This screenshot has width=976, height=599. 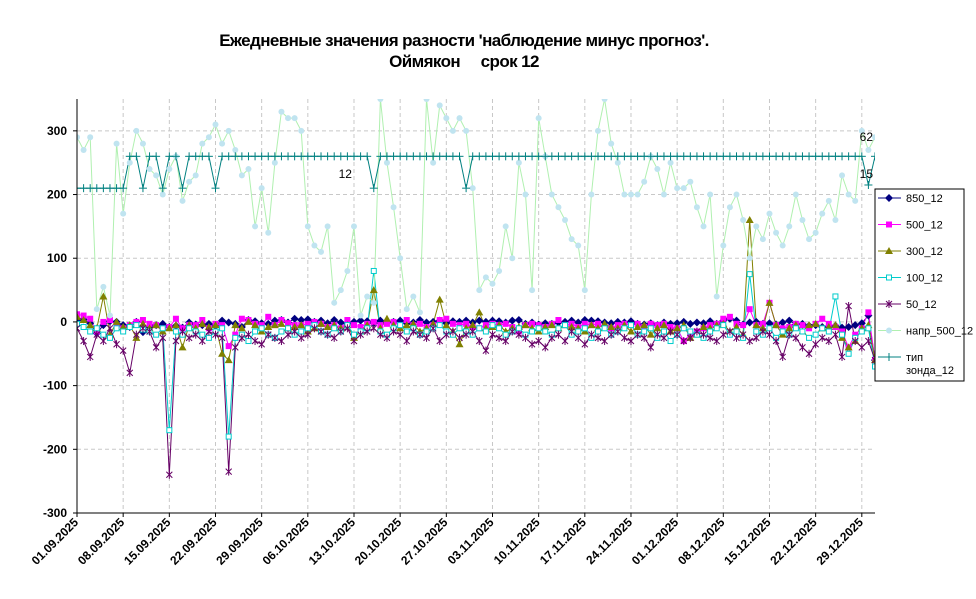 I want to click on x-tick-label: 01.09.2025, so click(x=55, y=541).